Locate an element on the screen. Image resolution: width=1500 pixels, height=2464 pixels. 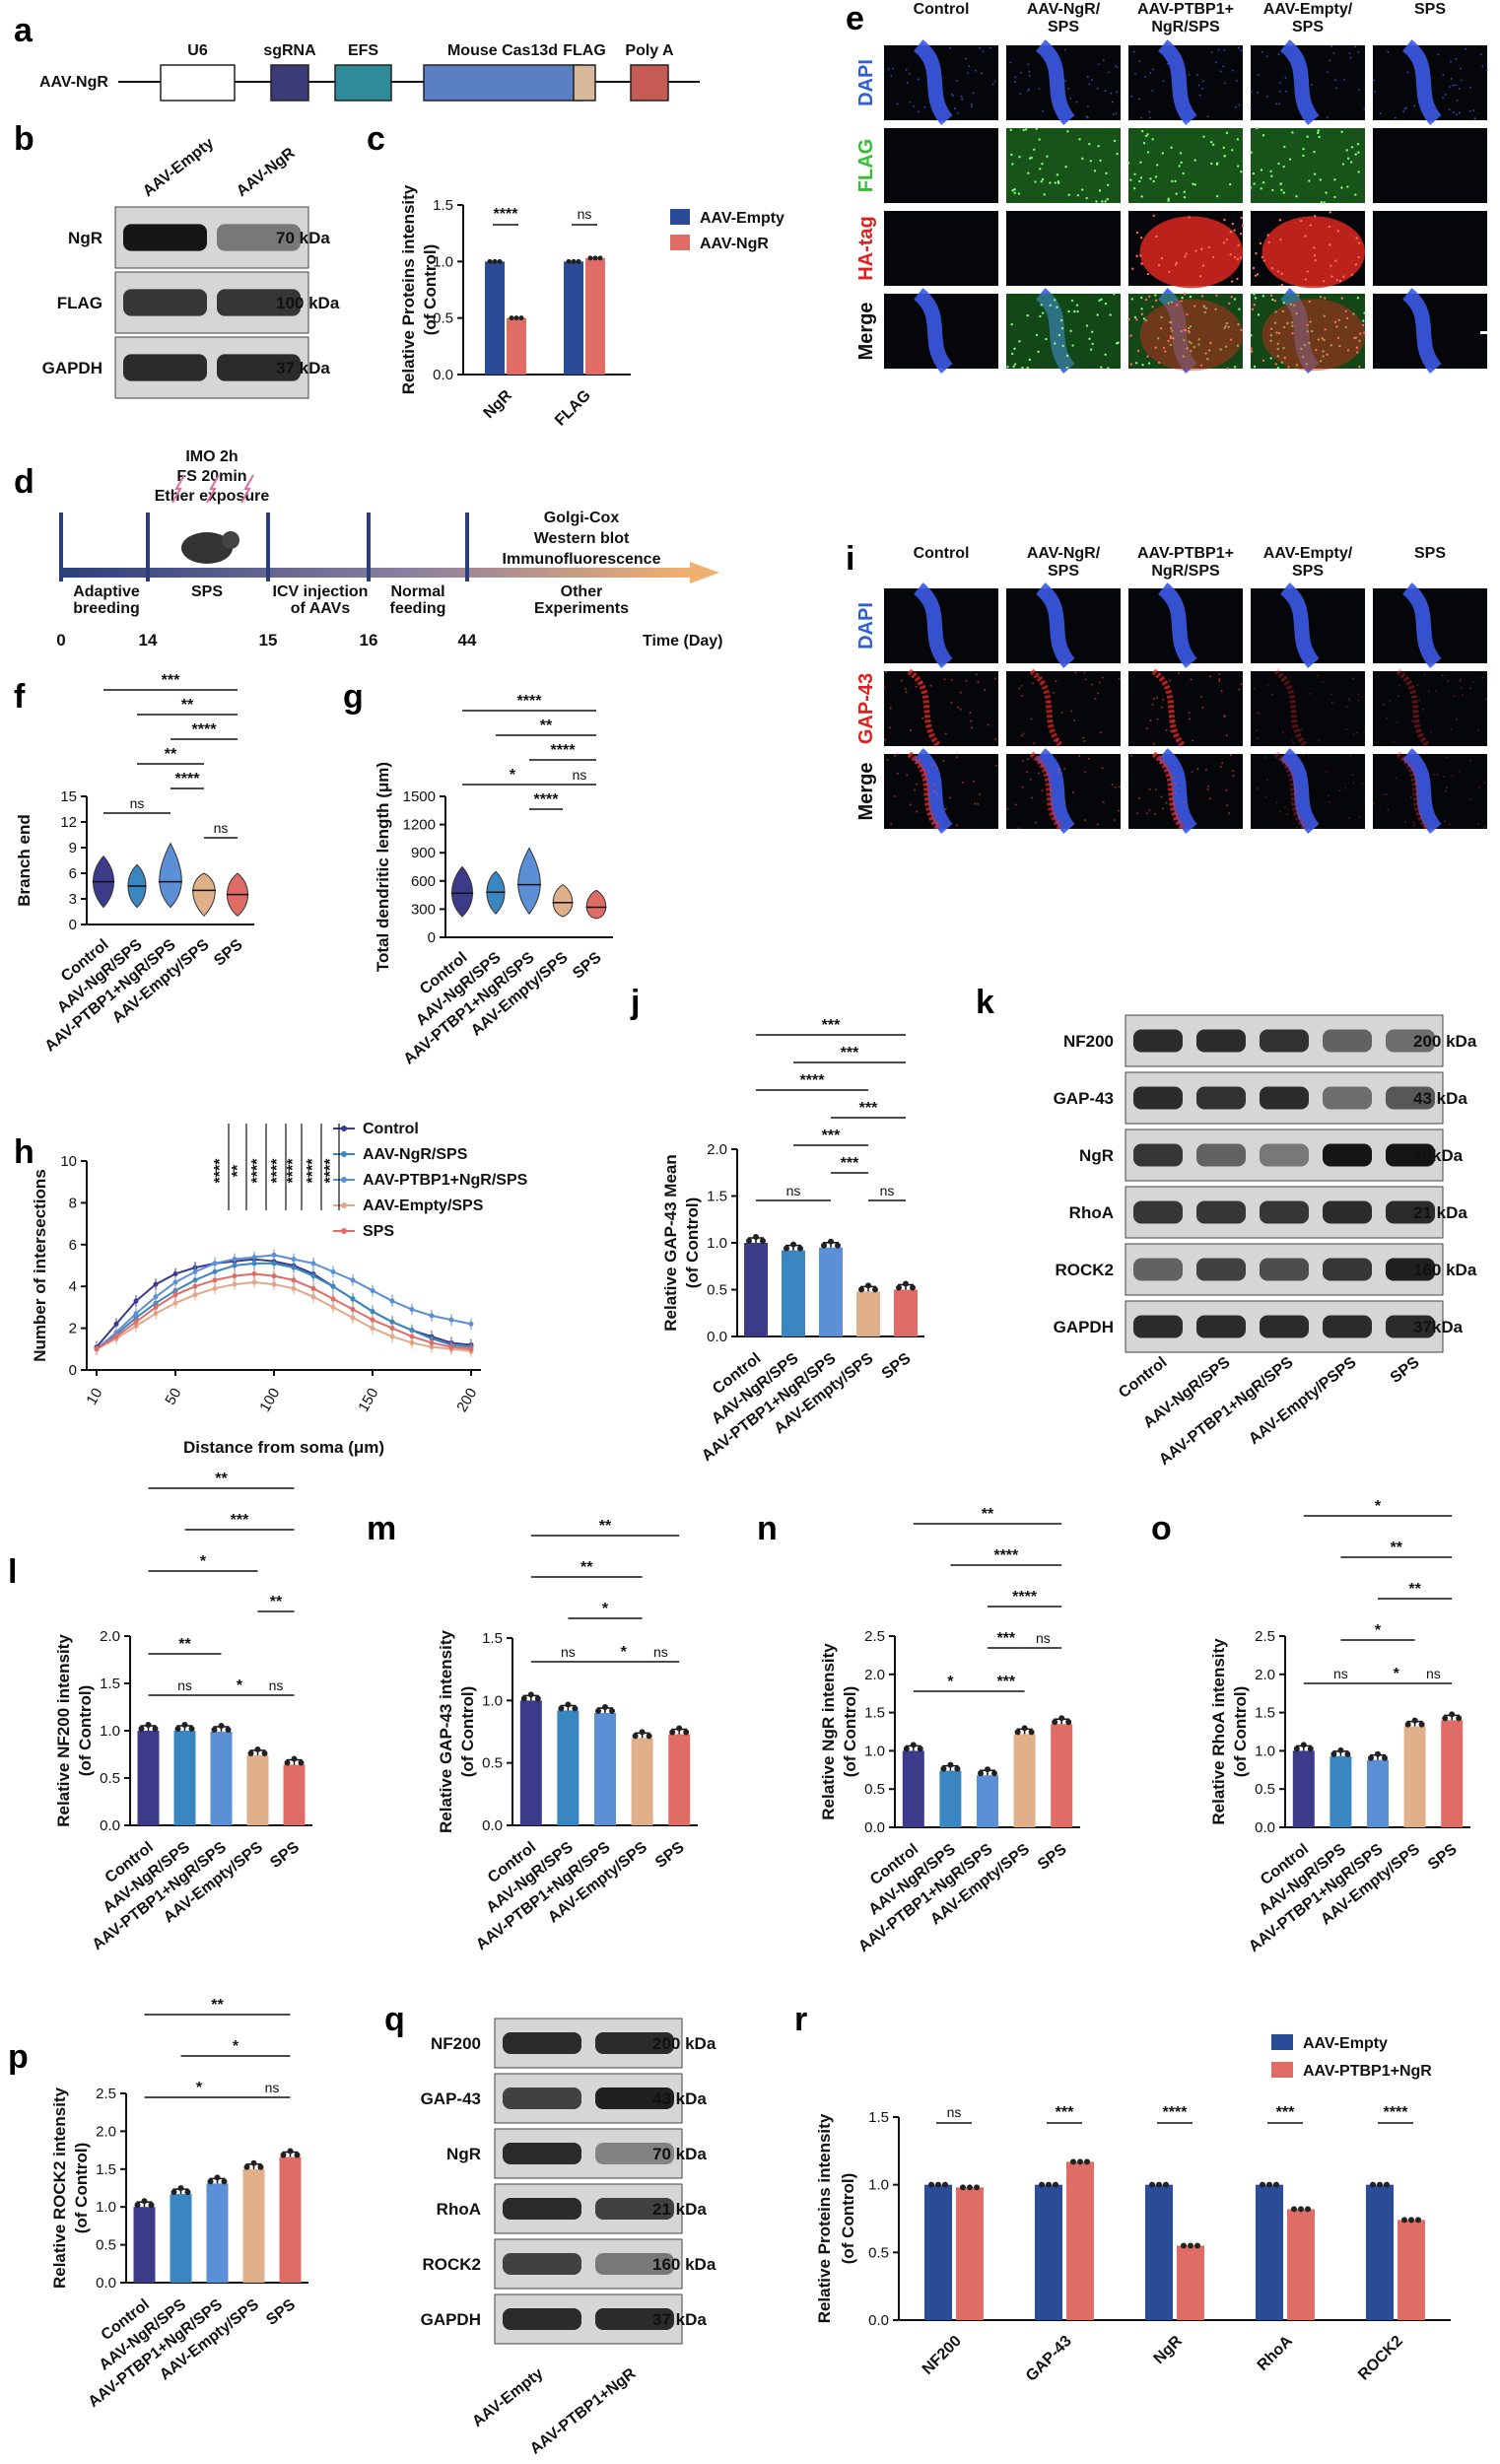
micrograph-background is located at coordinates (1063, 708).